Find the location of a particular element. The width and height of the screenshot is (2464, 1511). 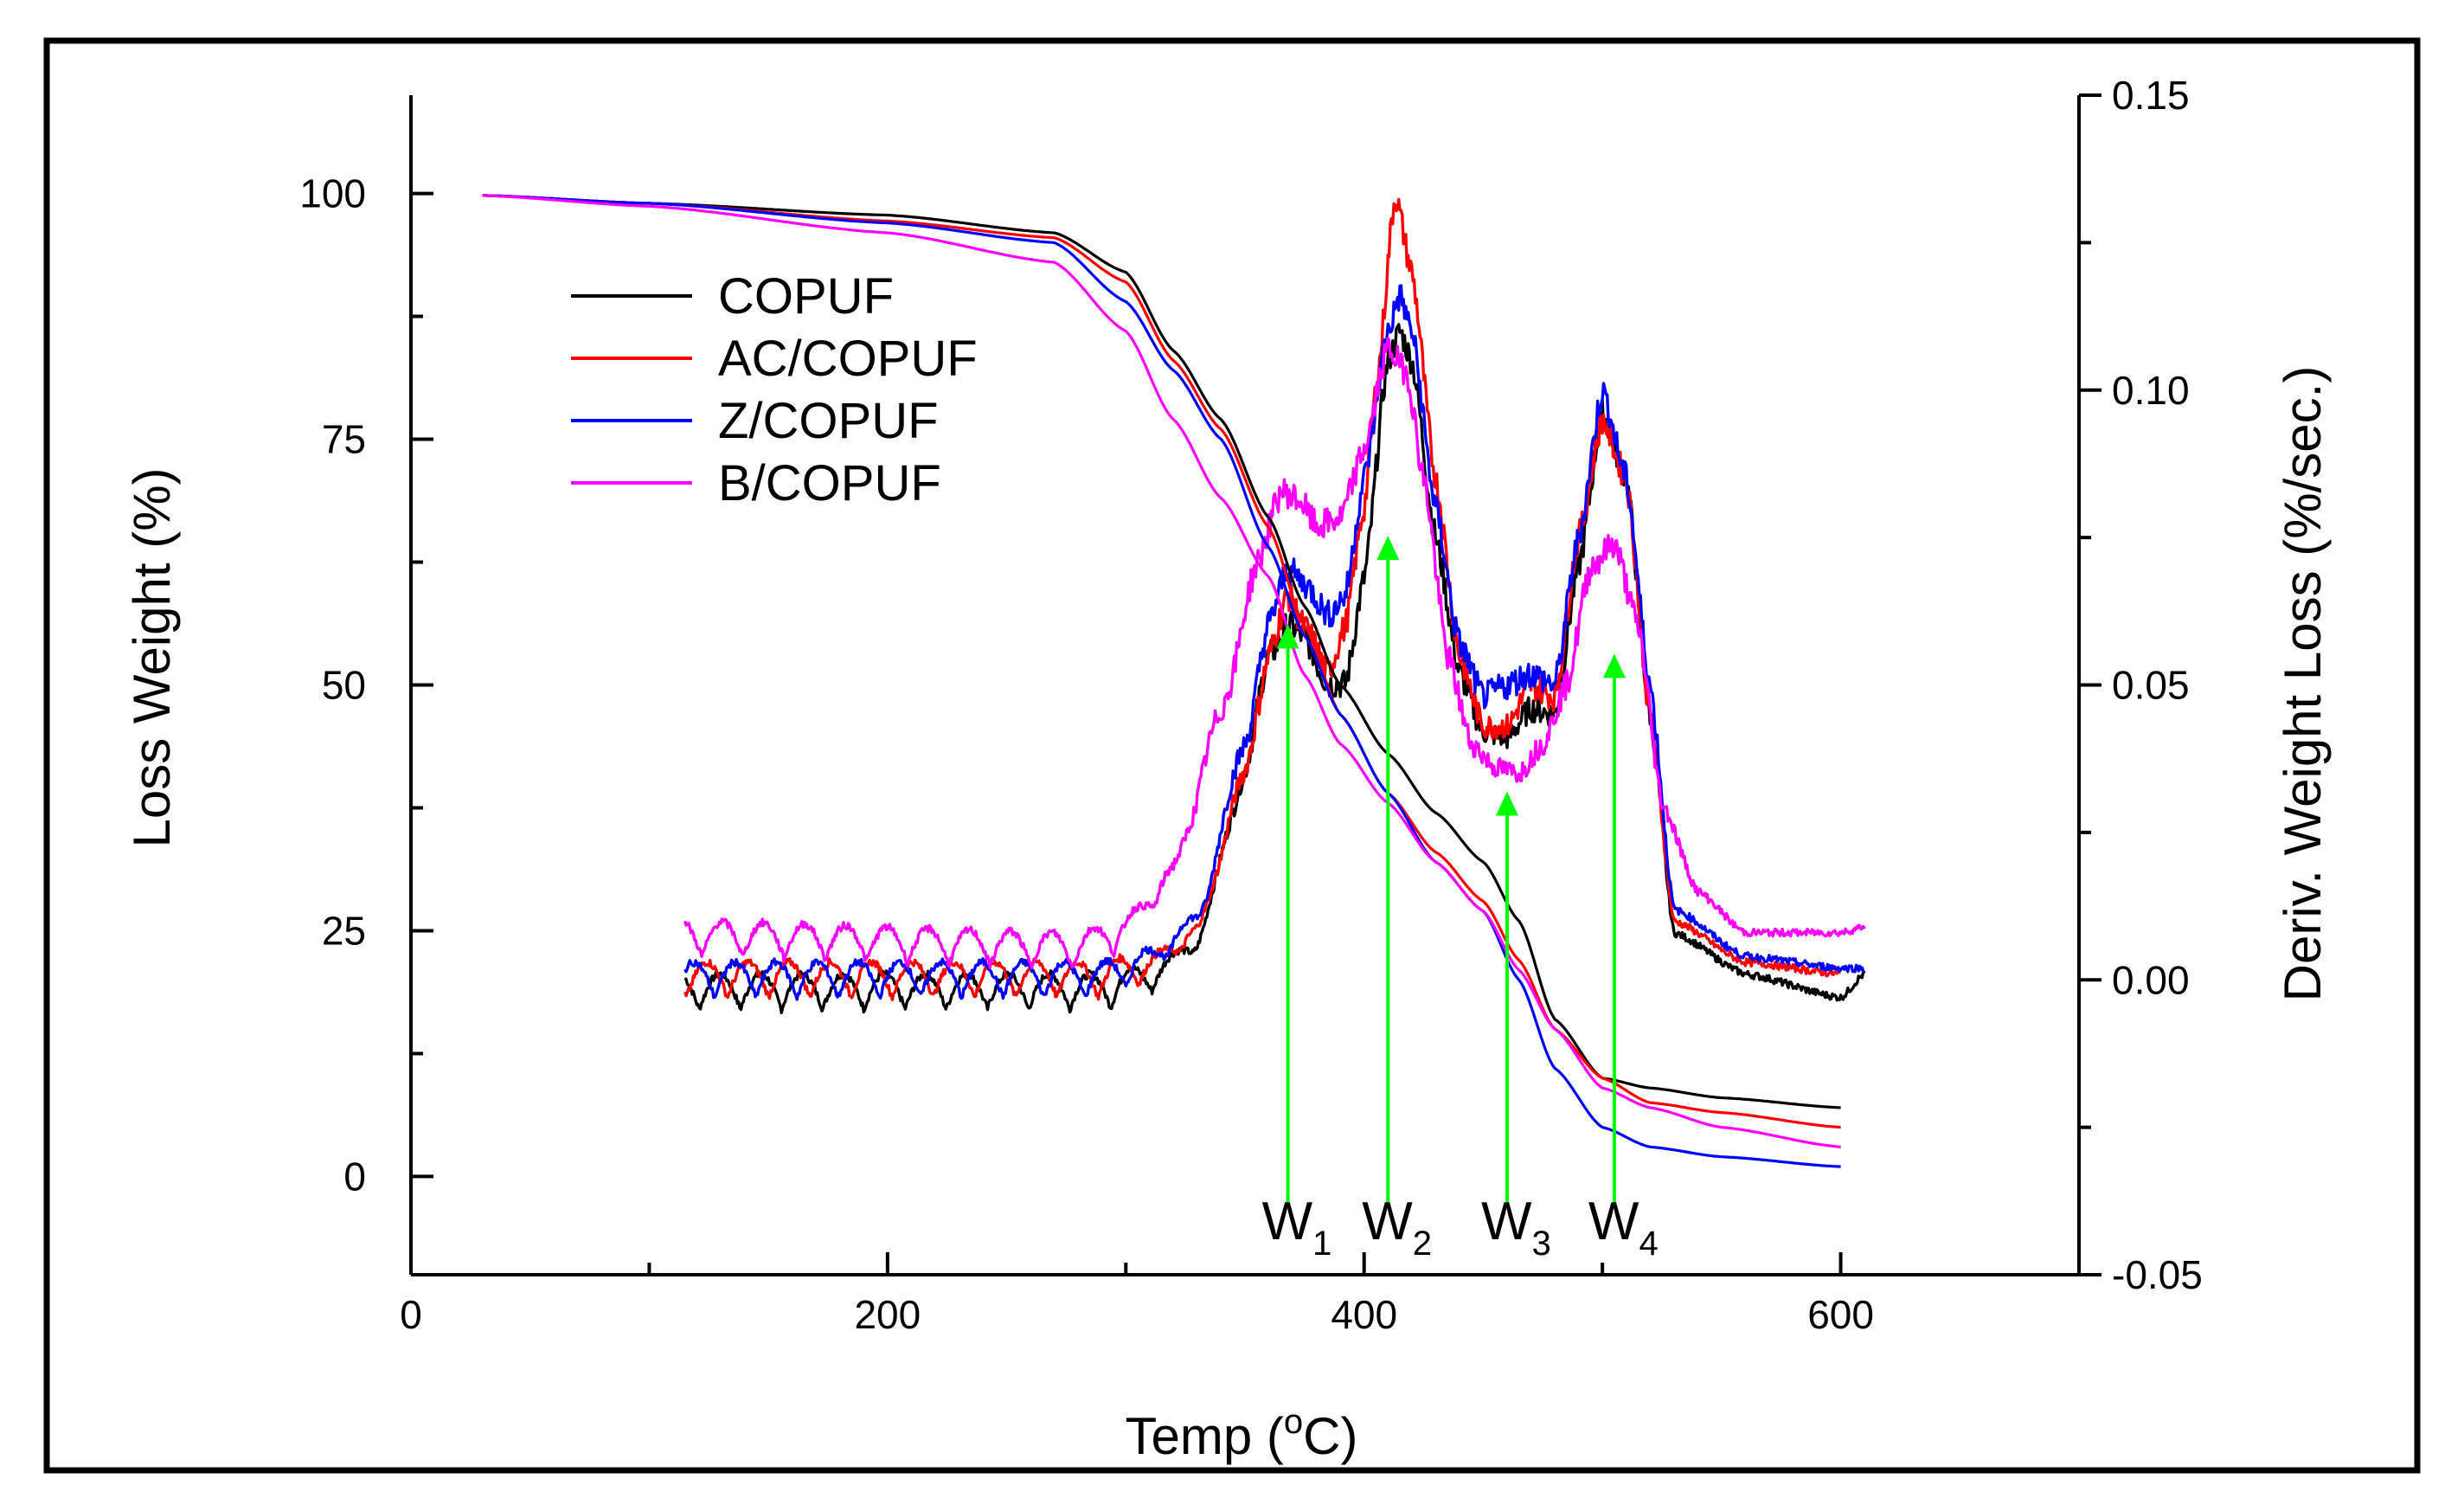

legend-label-ac-copuf: AC/COPUF is located at coordinates (848, 359).